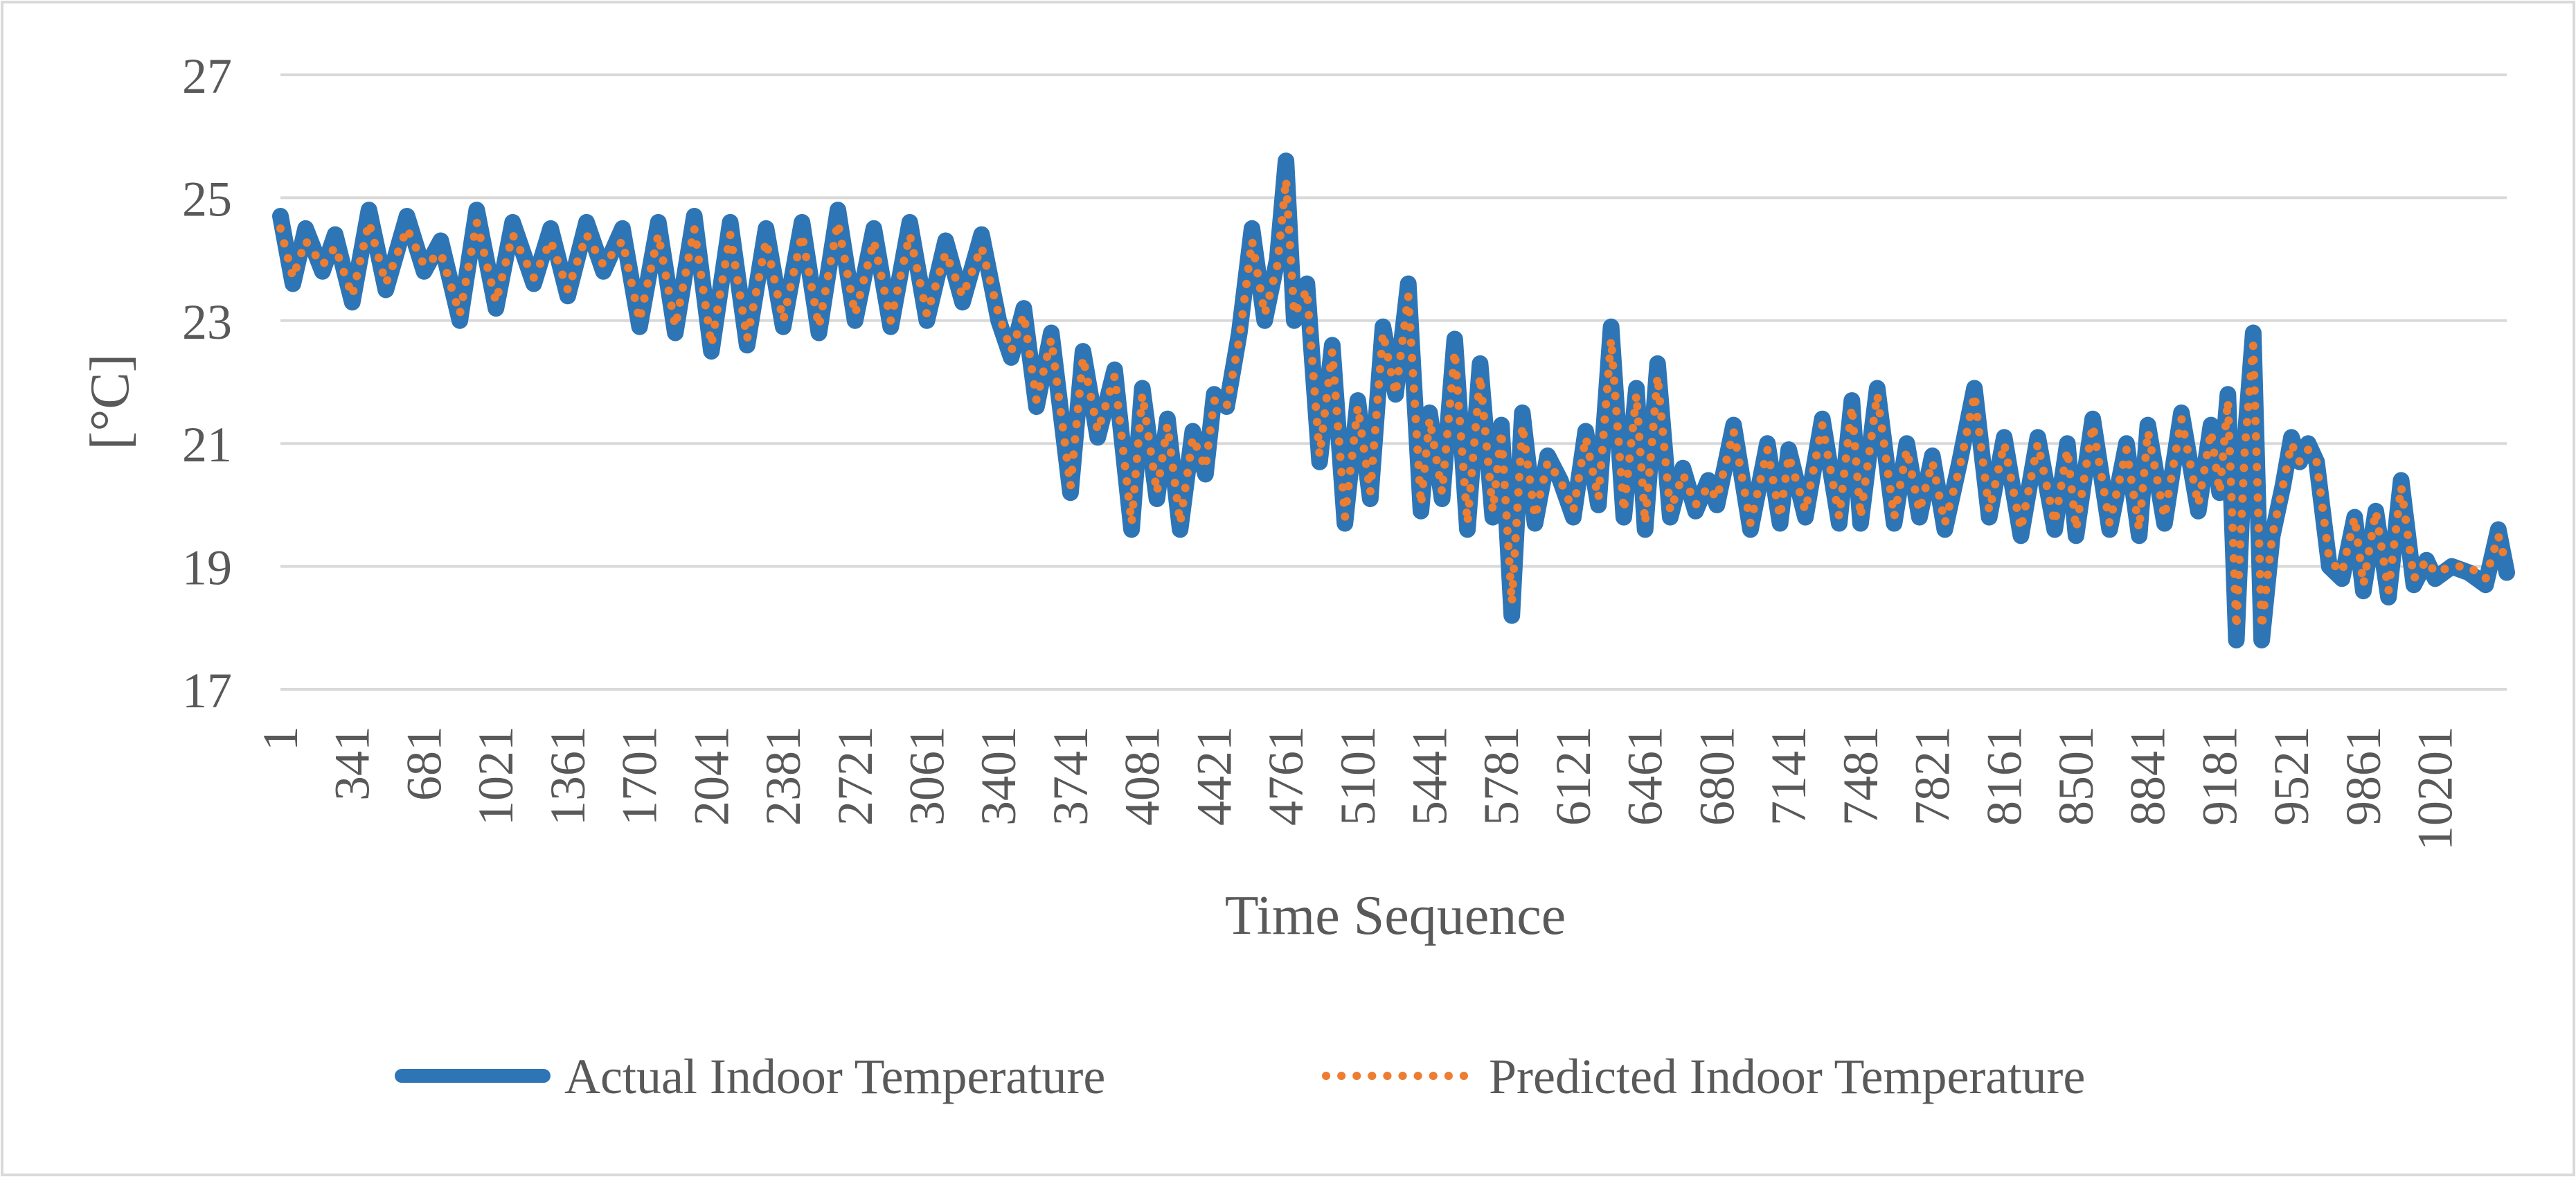  What do you see at coordinates (496, 776) in the screenshot?
I see `x-tick-label: 1021` at bounding box center [496, 776].